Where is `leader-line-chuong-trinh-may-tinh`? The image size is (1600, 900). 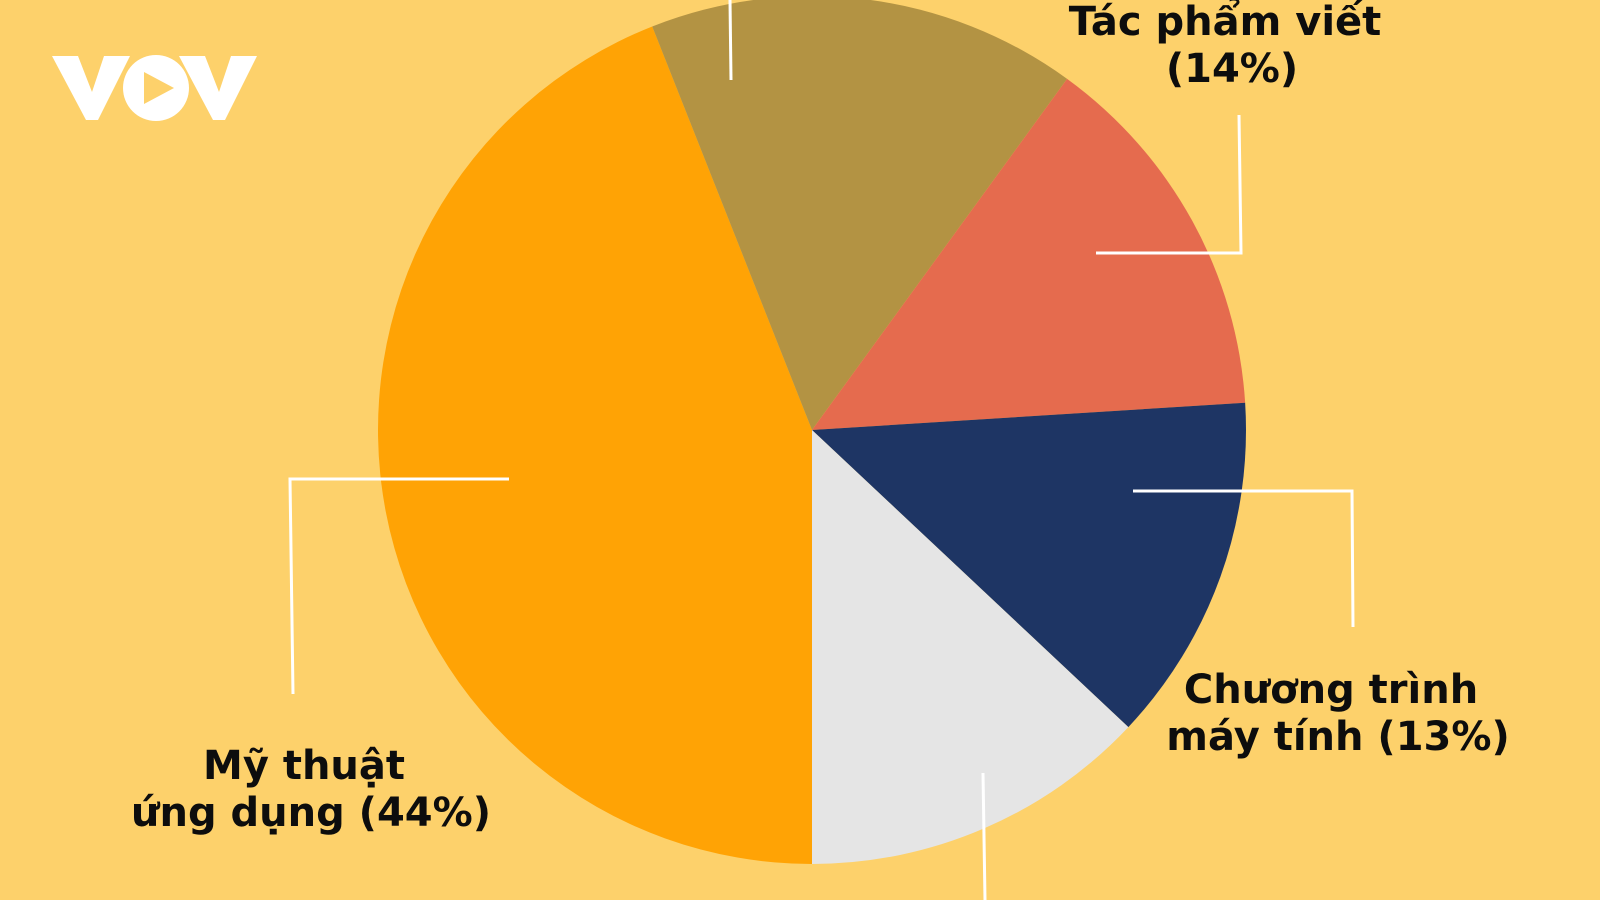
leader-line-chuong-trinh-may-tinh is located at coordinates (1244, 558).